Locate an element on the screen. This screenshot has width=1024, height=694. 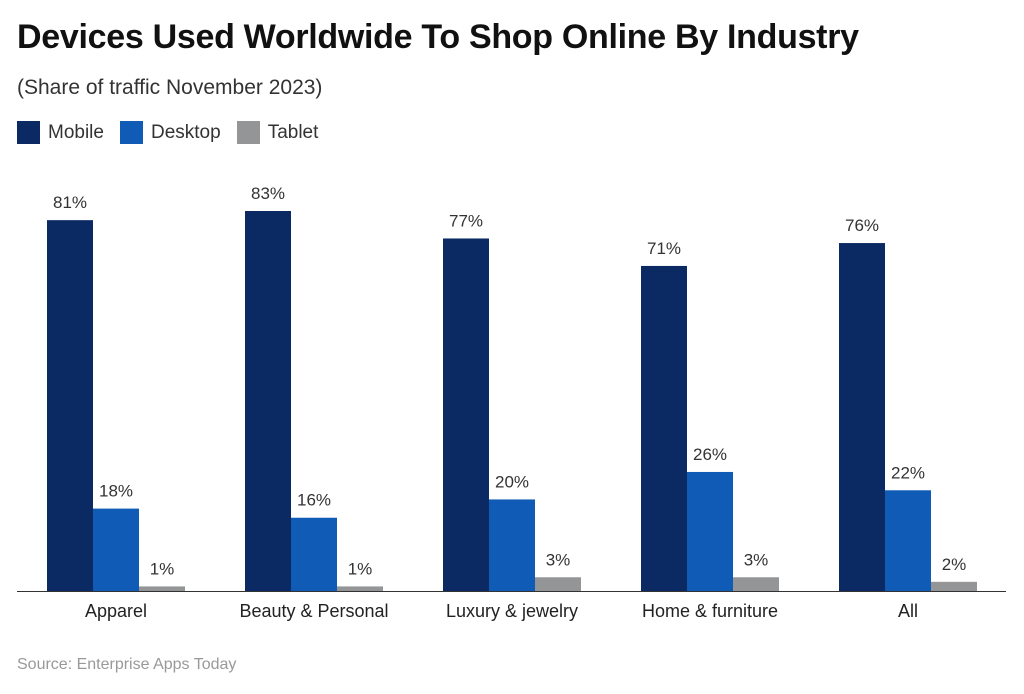
legend-swatch-mobile is located at coordinates (28, 132).